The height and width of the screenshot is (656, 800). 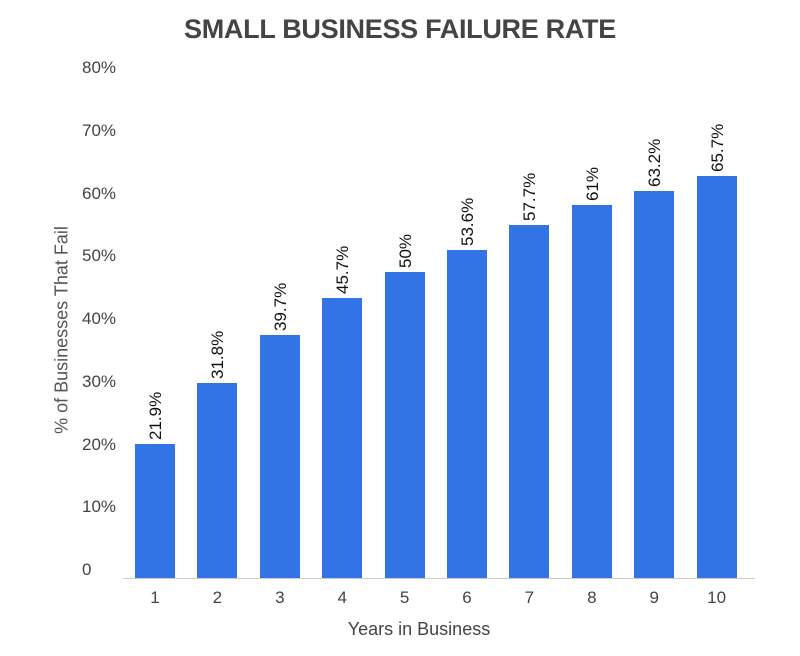 I want to click on bar-value-label: 57.7%, so click(x=530, y=196).